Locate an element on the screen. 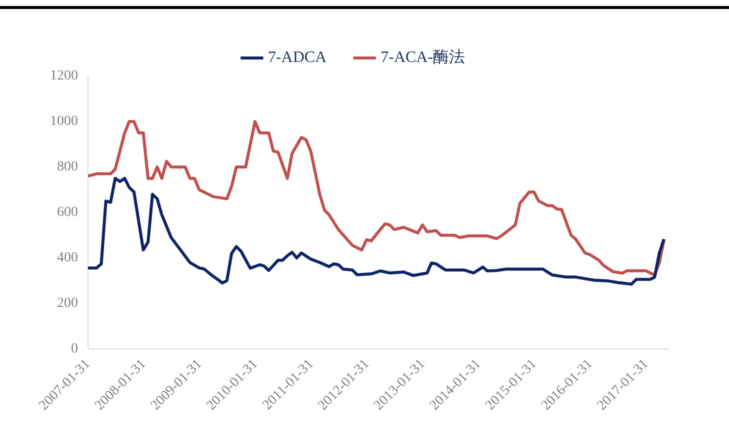 This screenshot has height=421, width=729. y-tick-label: 400 is located at coordinates (67, 258).